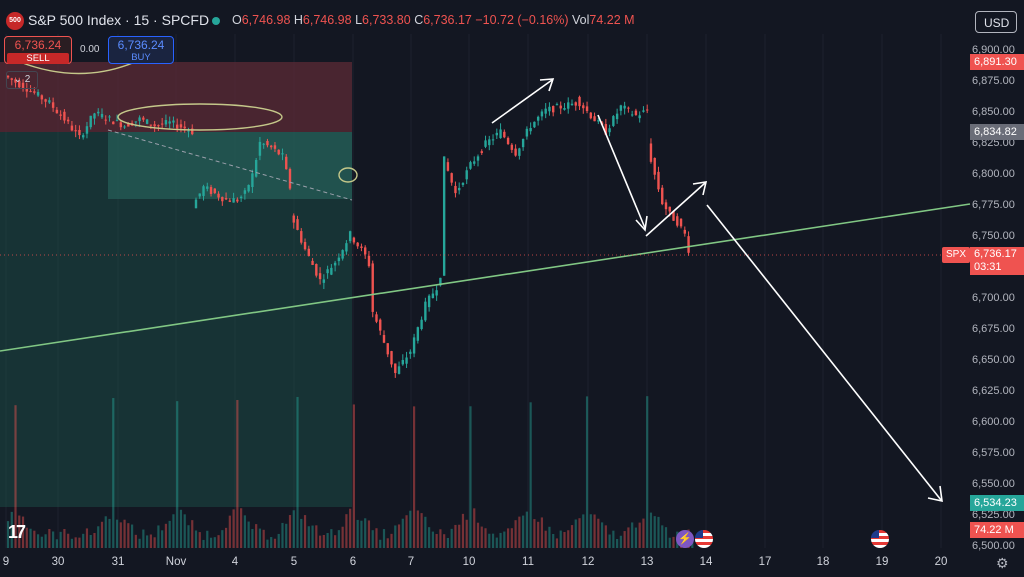 The height and width of the screenshot is (577, 1024). I want to click on symbol-title: S&P 500 Index · 15 · SPCFD, so click(119, 20).